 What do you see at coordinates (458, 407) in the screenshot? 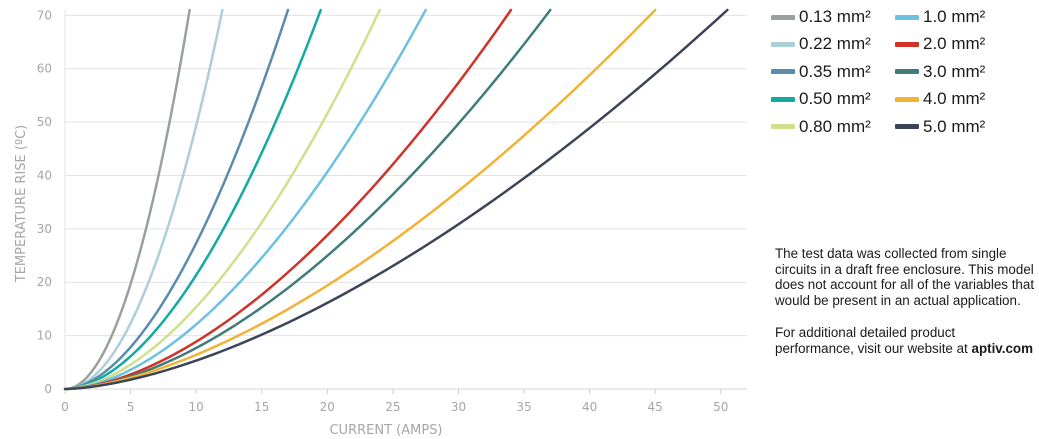
I see `x-tick-label: 30` at bounding box center [458, 407].